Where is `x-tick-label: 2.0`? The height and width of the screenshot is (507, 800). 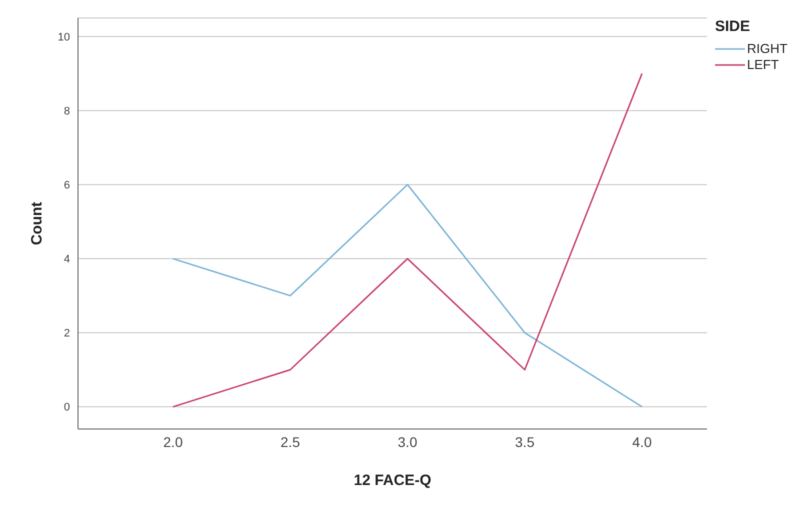 x-tick-label: 2.0 is located at coordinates (173, 442).